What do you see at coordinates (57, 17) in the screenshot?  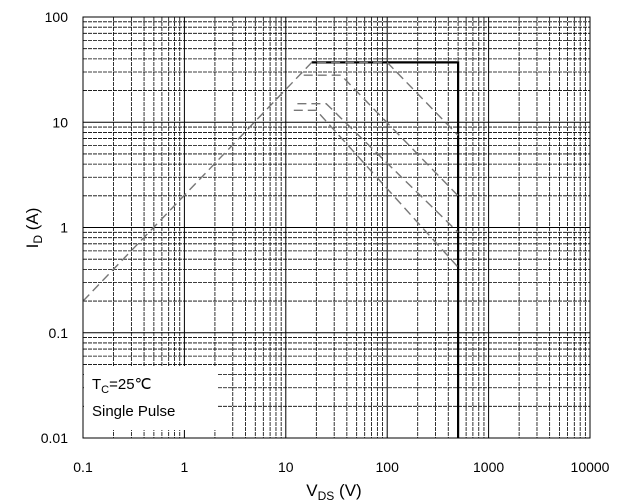 I see `y-tick-label: 100` at bounding box center [57, 17].